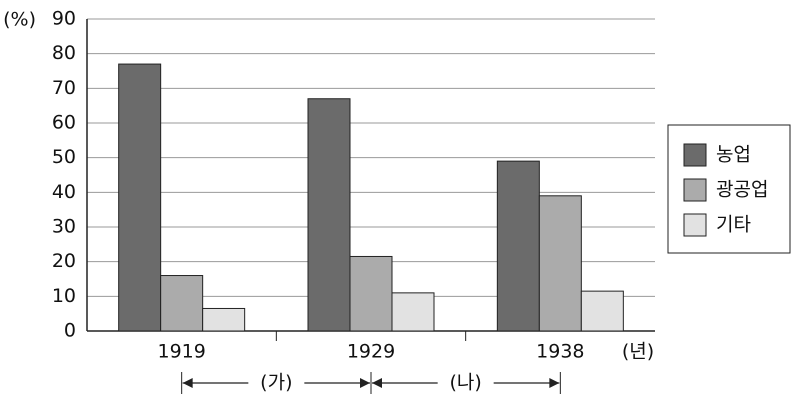  Describe the element at coordinates (276, 383) in the screenshot. I see `annotation: (가)` at that location.